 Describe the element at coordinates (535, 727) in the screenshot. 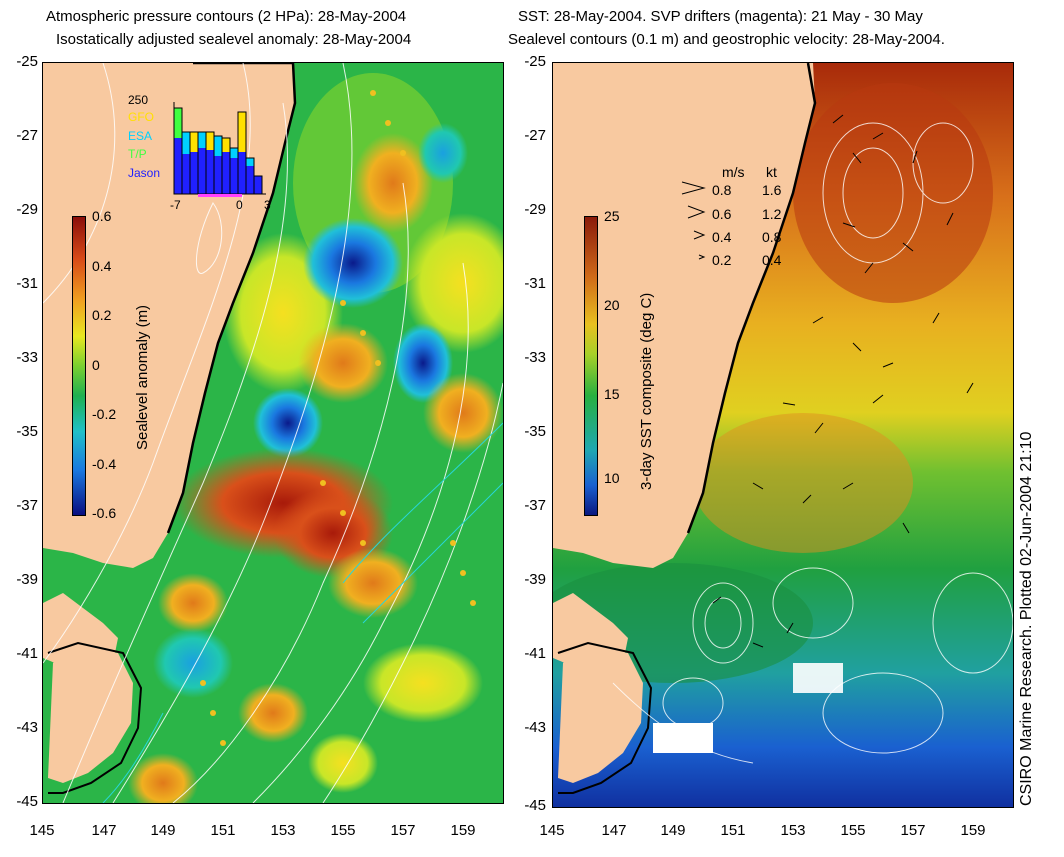

I see `right-y-tick: -43` at that location.